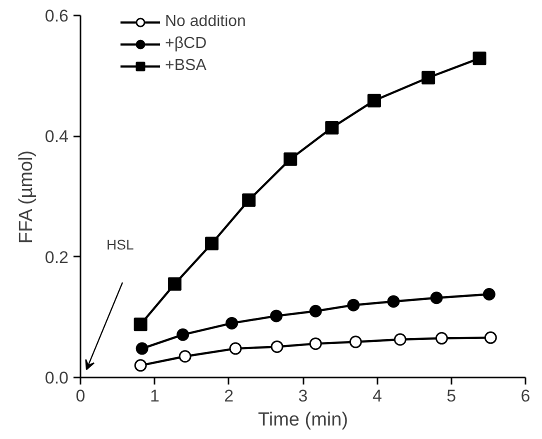  What do you see at coordinates (120, 244) in the screenshot?
I see `annotation: HSL` at bounding box center [120, 244].